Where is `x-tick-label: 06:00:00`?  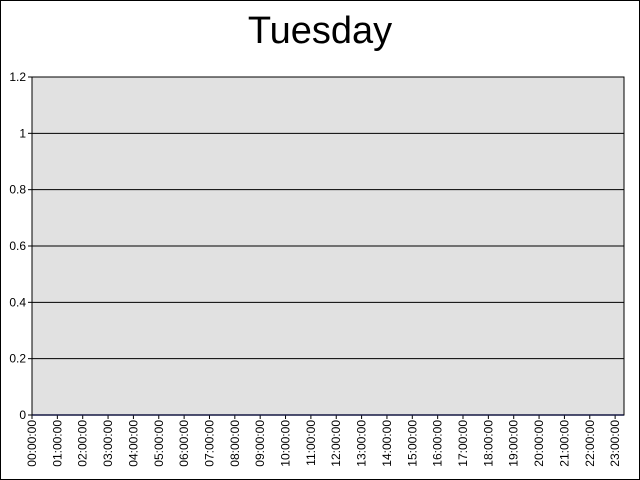 x-tick-label: 06:00:00 is located at coordinates (184, 443).